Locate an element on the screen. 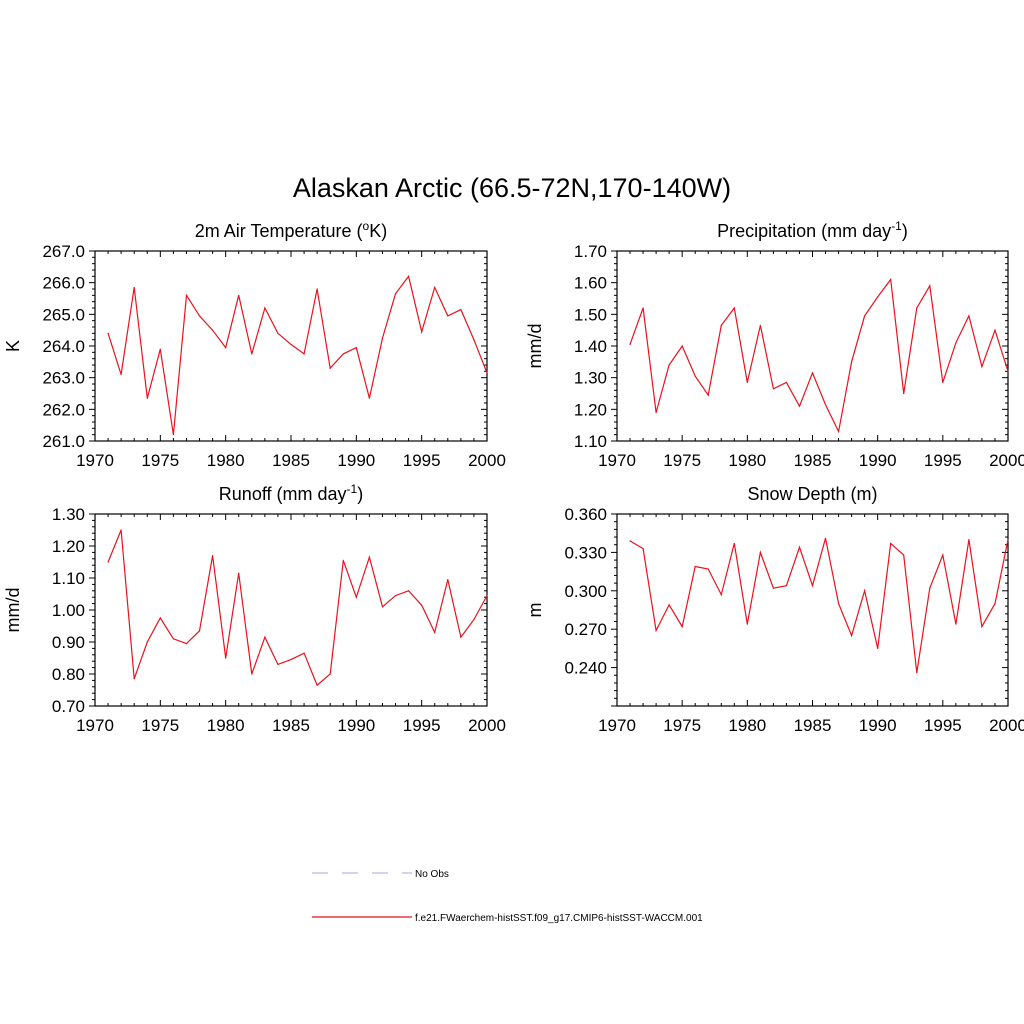 The height and width of the screenshot is (1024, 1024). panel-title-part: Snow Depth (m) is located at coordinates (812, 494).